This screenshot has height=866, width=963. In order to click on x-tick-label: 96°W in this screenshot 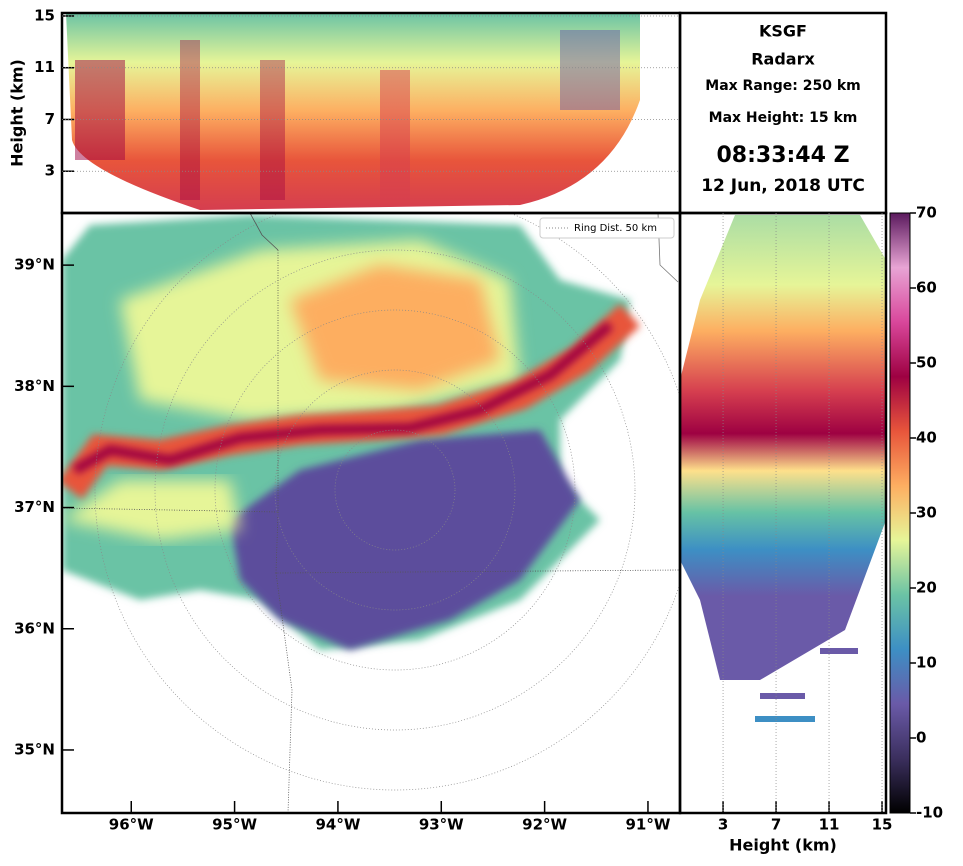, I will do `click(131, 825)`.